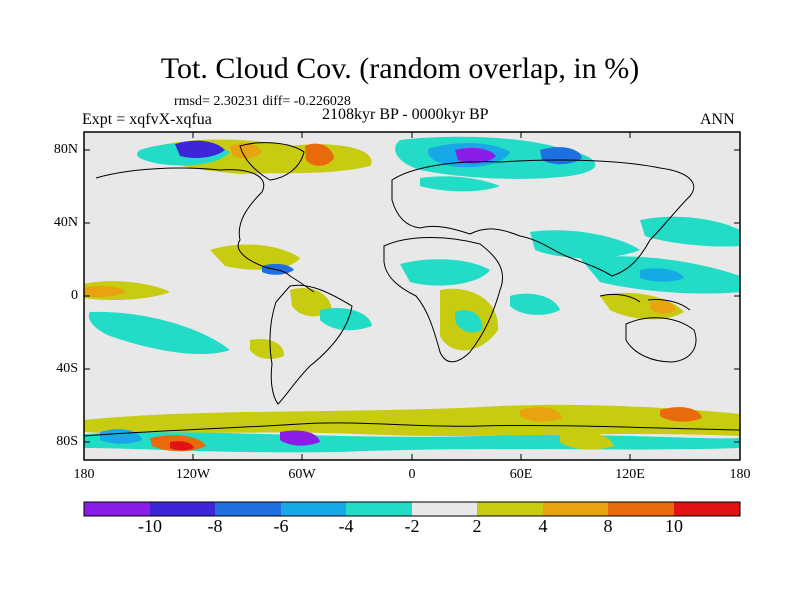 The image size is (800, 600). I want to click on siberia-negative-purple, so click(475, 156).